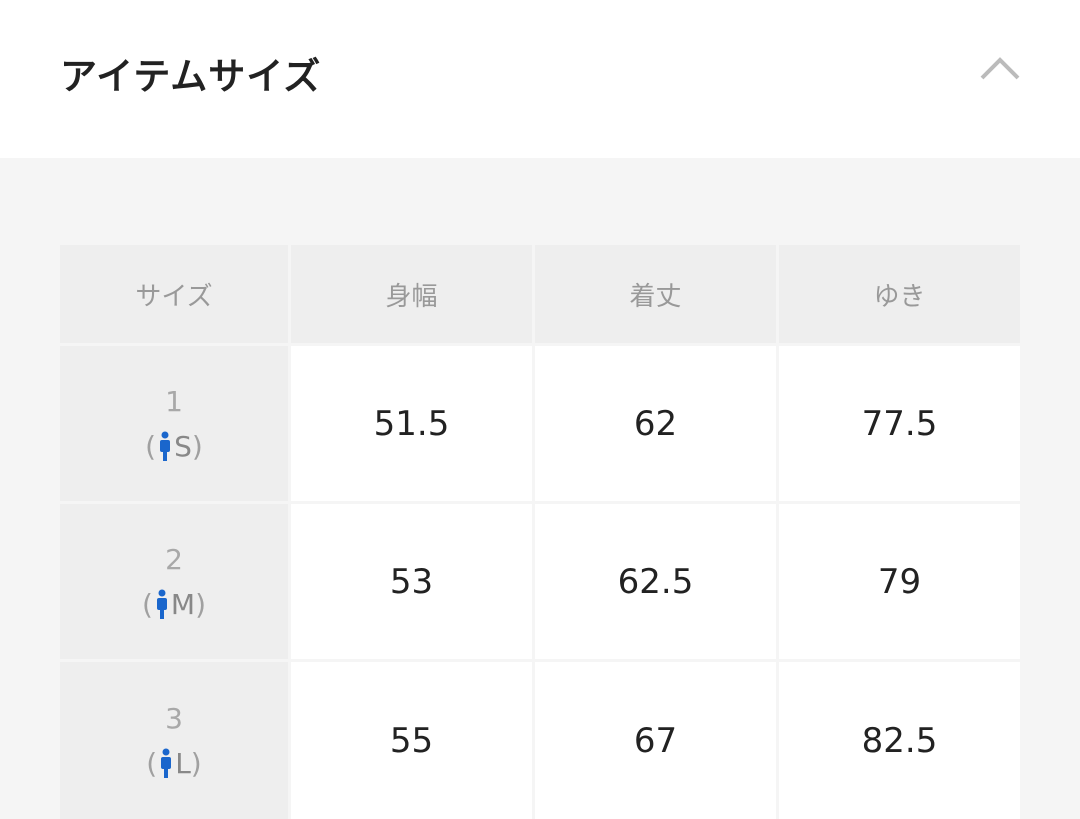 The image size is (1080, 819). Describe the element at coordinates (183, 446) in the screenshot. I see `size-letter: S` at that location.